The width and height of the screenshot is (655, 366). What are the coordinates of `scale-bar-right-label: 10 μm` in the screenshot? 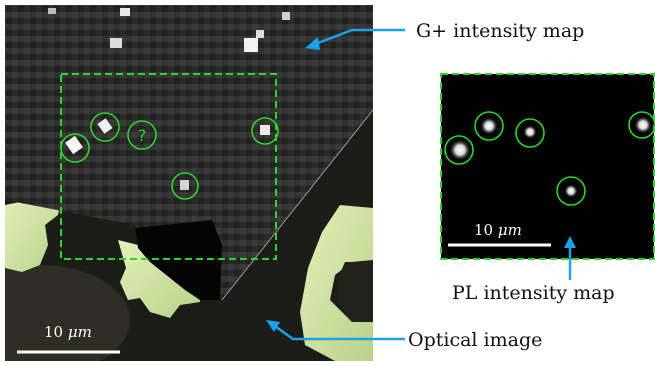 It's located at (498, 230).